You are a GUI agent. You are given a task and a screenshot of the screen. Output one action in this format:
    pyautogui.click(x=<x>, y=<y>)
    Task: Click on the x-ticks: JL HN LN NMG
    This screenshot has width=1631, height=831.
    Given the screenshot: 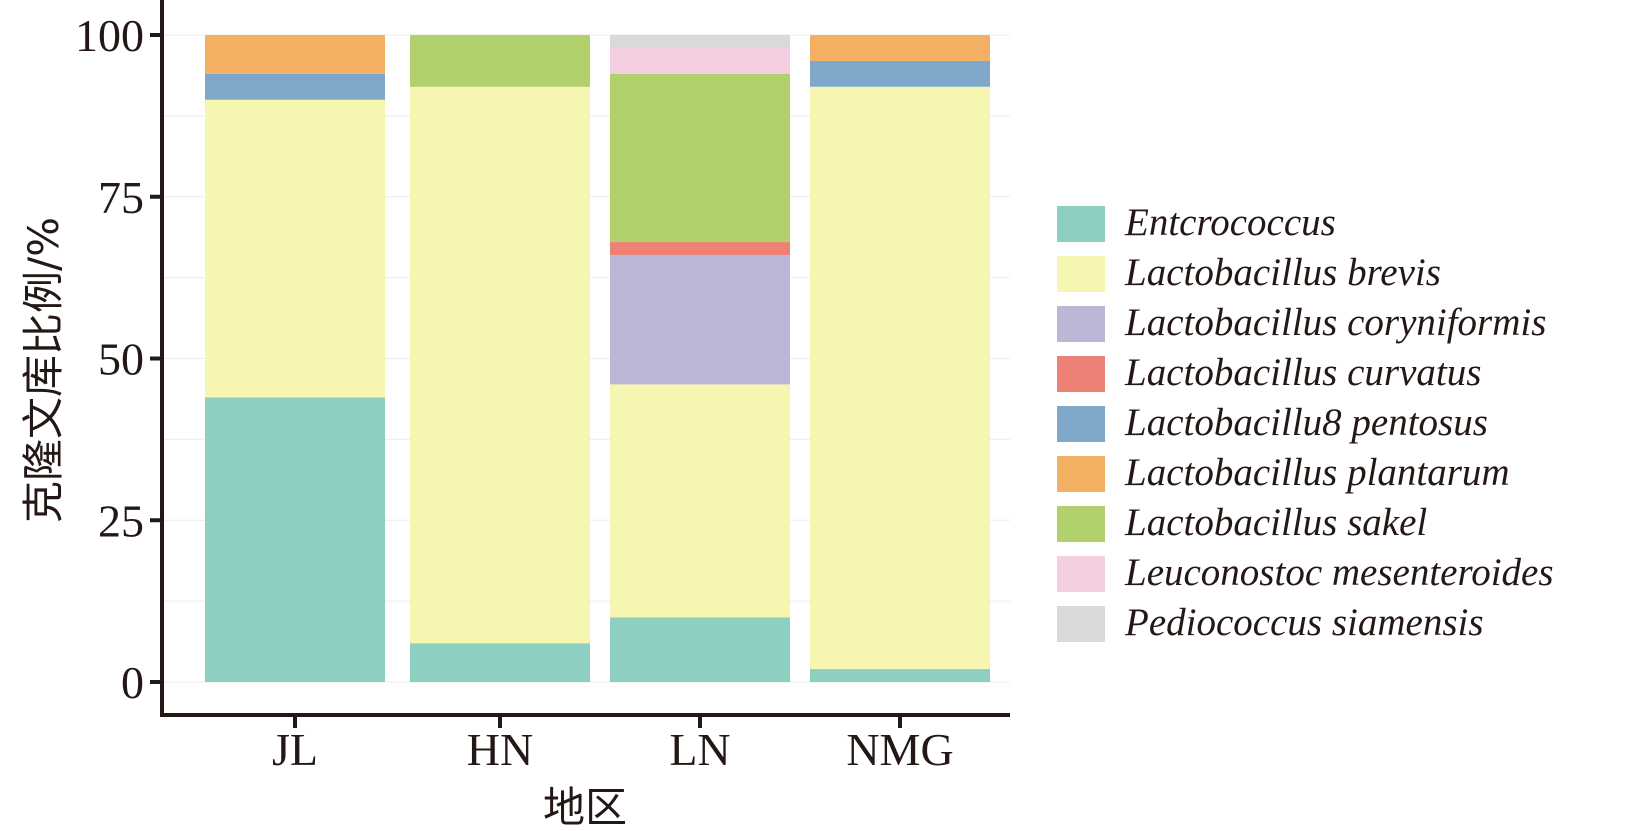 What is the action you would take?
    pyautogui.click(x=613, y=745)
    